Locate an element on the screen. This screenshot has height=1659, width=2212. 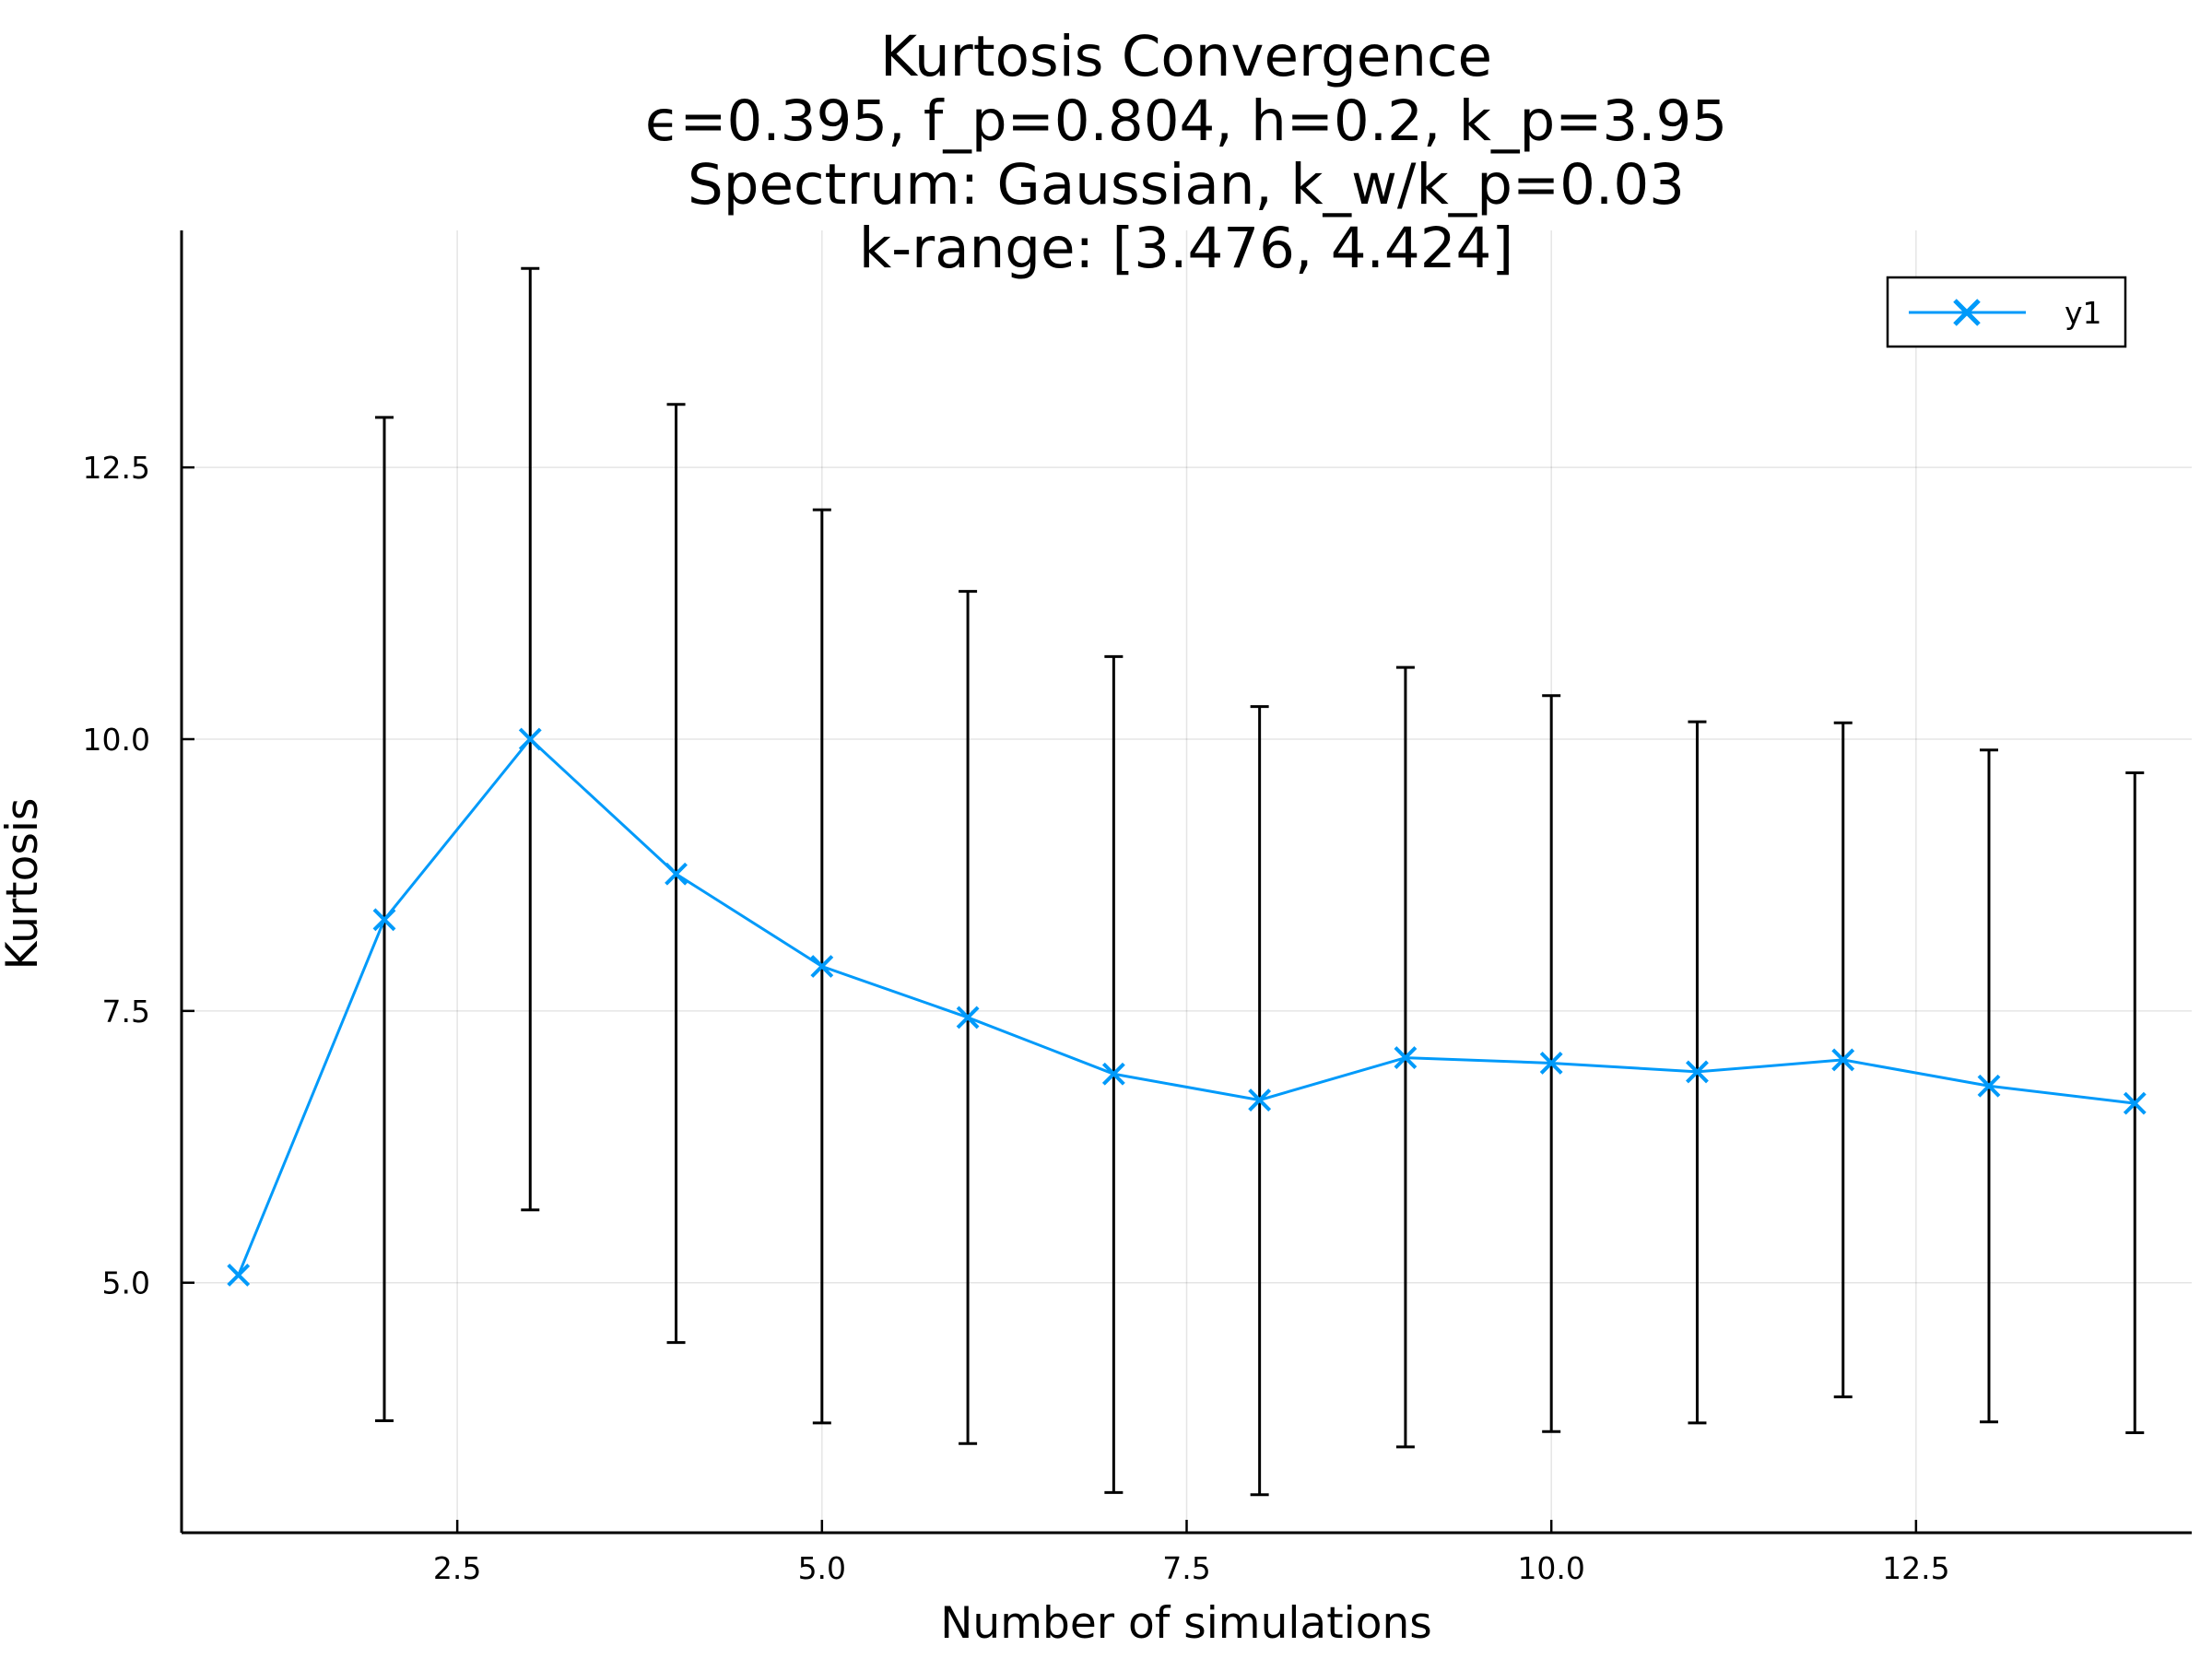
y-tick-label-1: 7.5 is located at coordinates (126, 1012).